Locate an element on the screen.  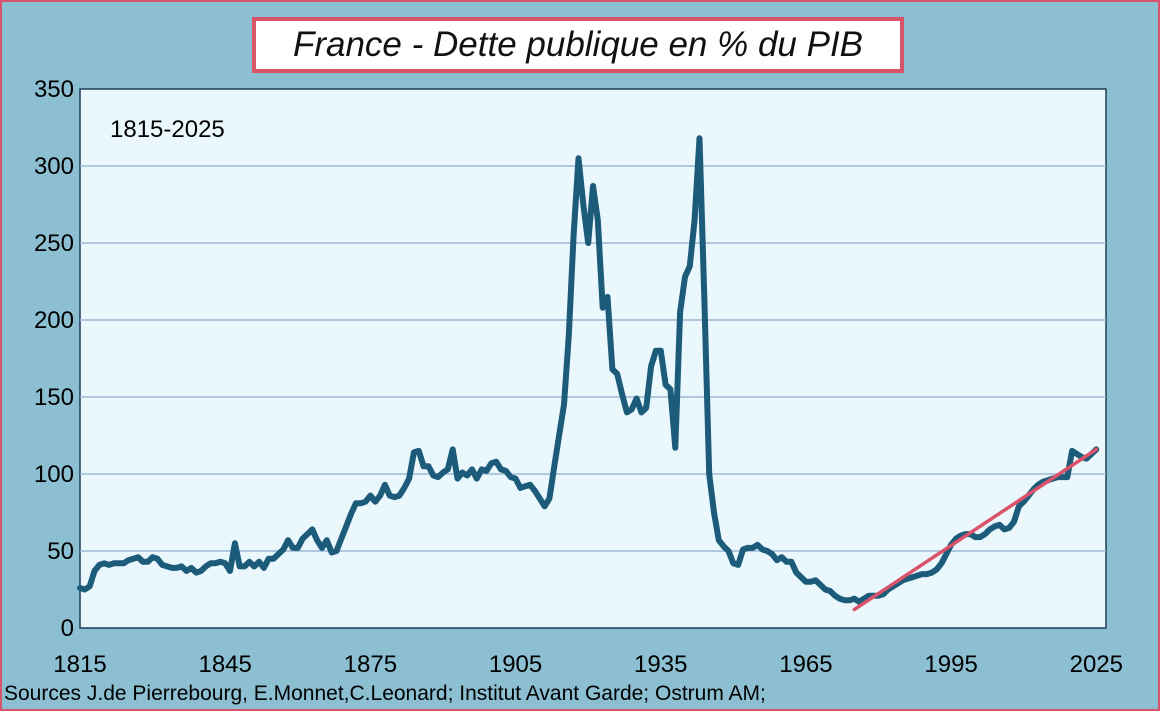
y-axis-ticks: 0 50 100 150 200 250 300 350 is located at coordinates (54, 359).